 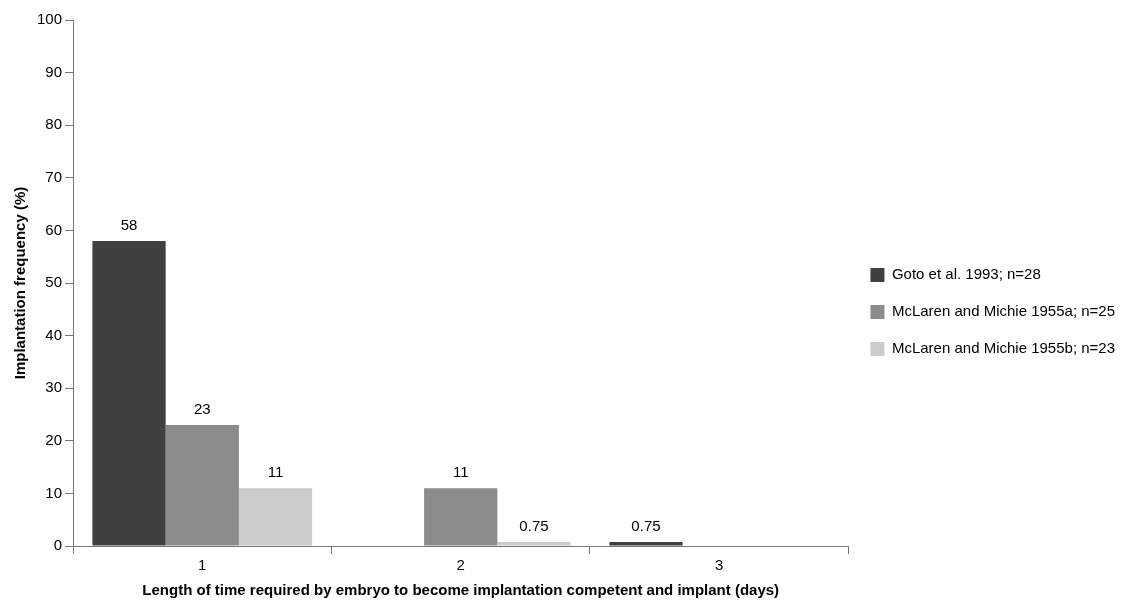 I want to click on y-tick-label: 20, so click(x=54, y=439).